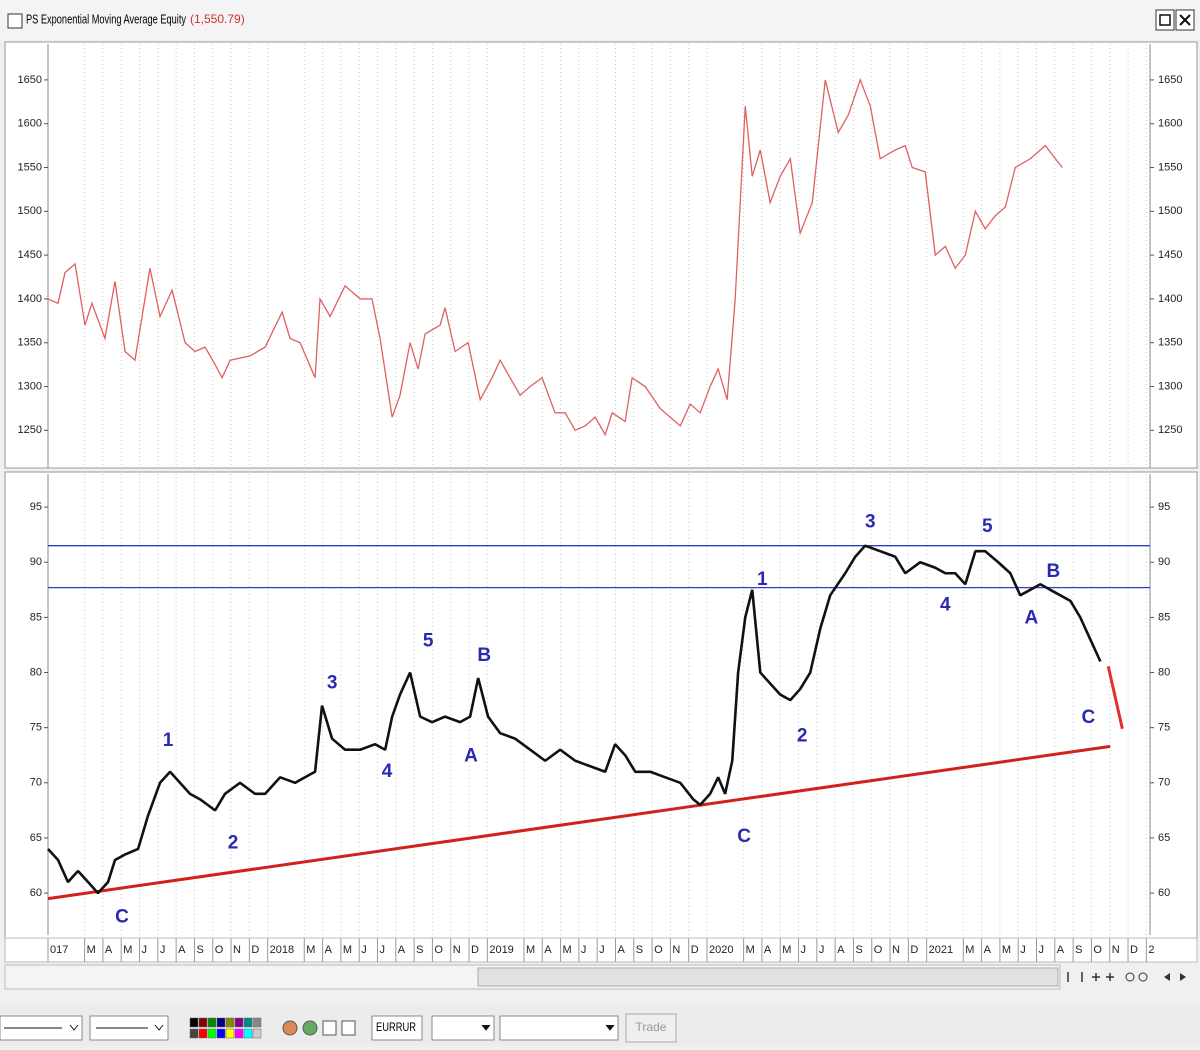  Describe the element at coordinates (1165, 20) in the screenshot. I see `restore-button` at that location.